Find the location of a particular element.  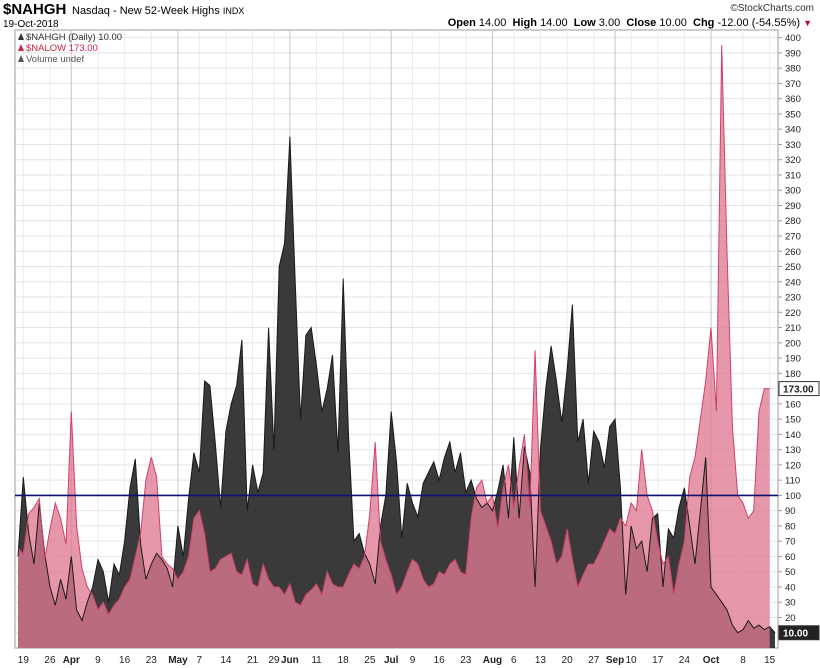

x-tick-label: 10 is located at coordinates (632, 660).